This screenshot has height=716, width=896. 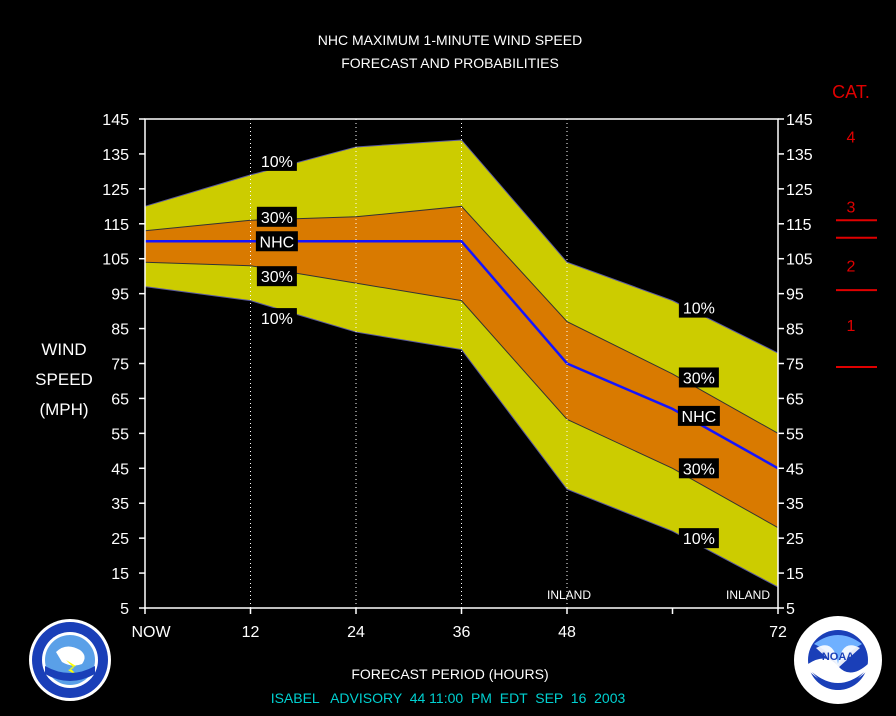 I want to click on nws-logo, so click(x=70, y=660).